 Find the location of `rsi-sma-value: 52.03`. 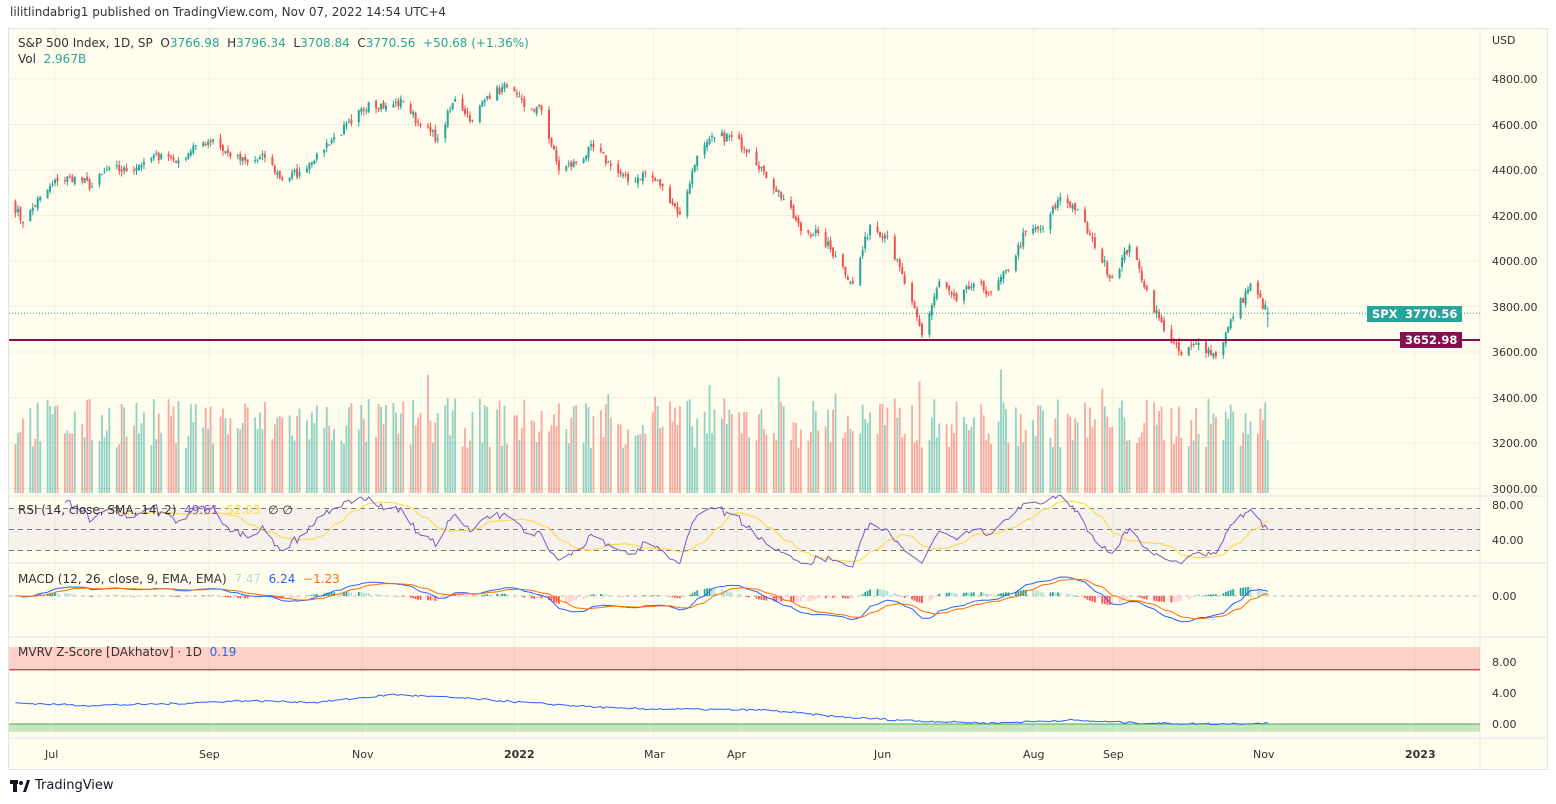

rsi-sma-value: 52.03 is located at coordinates (243, 510).